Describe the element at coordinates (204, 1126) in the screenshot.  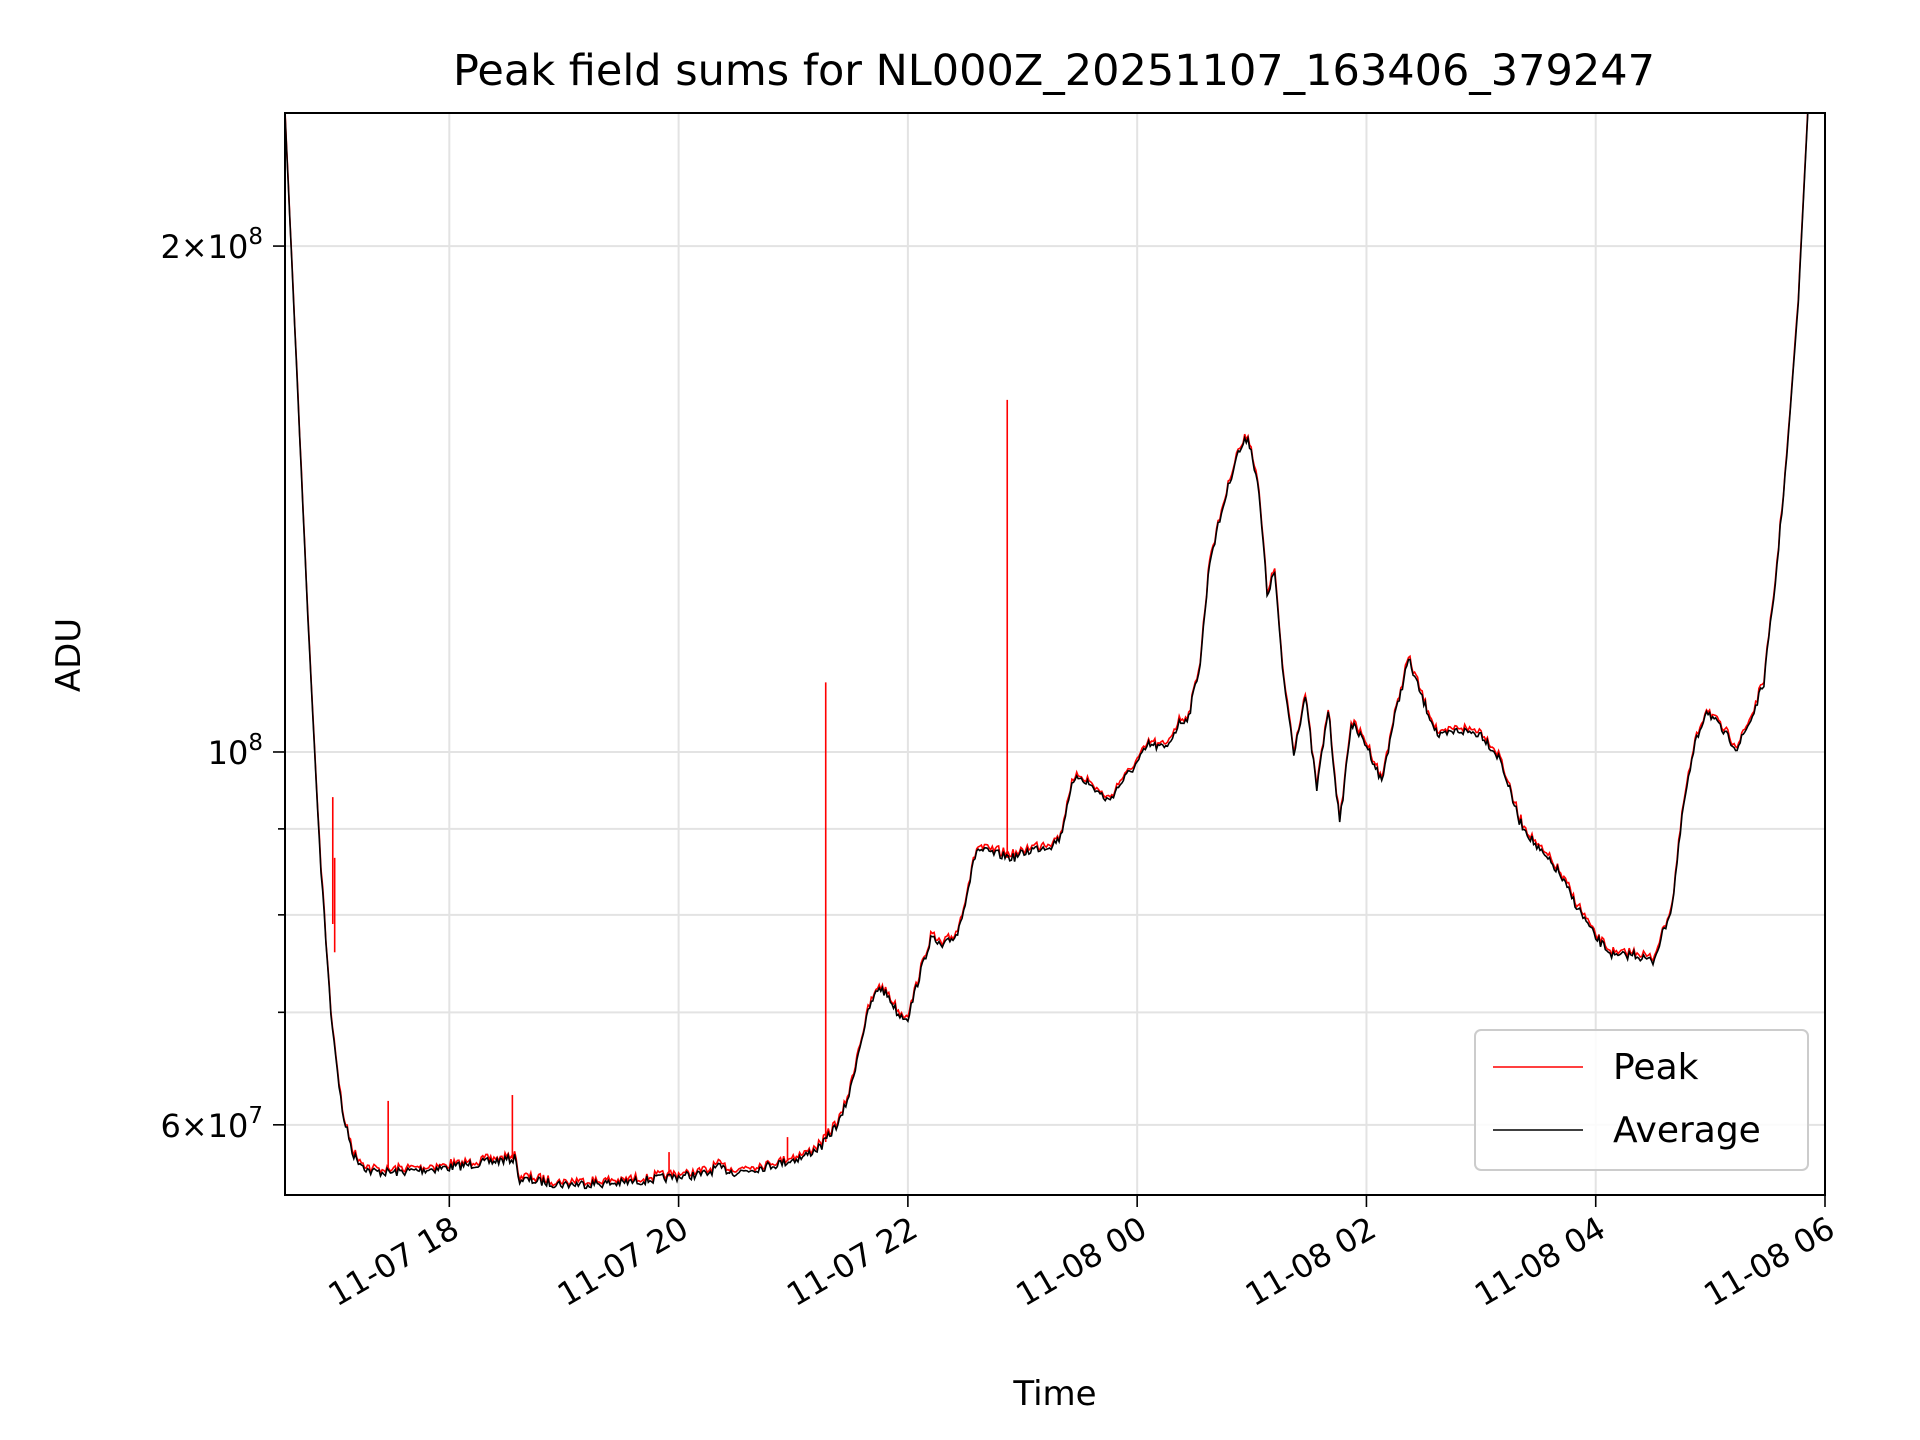
I see `y-tick-mantissa: 6×10` at that location.